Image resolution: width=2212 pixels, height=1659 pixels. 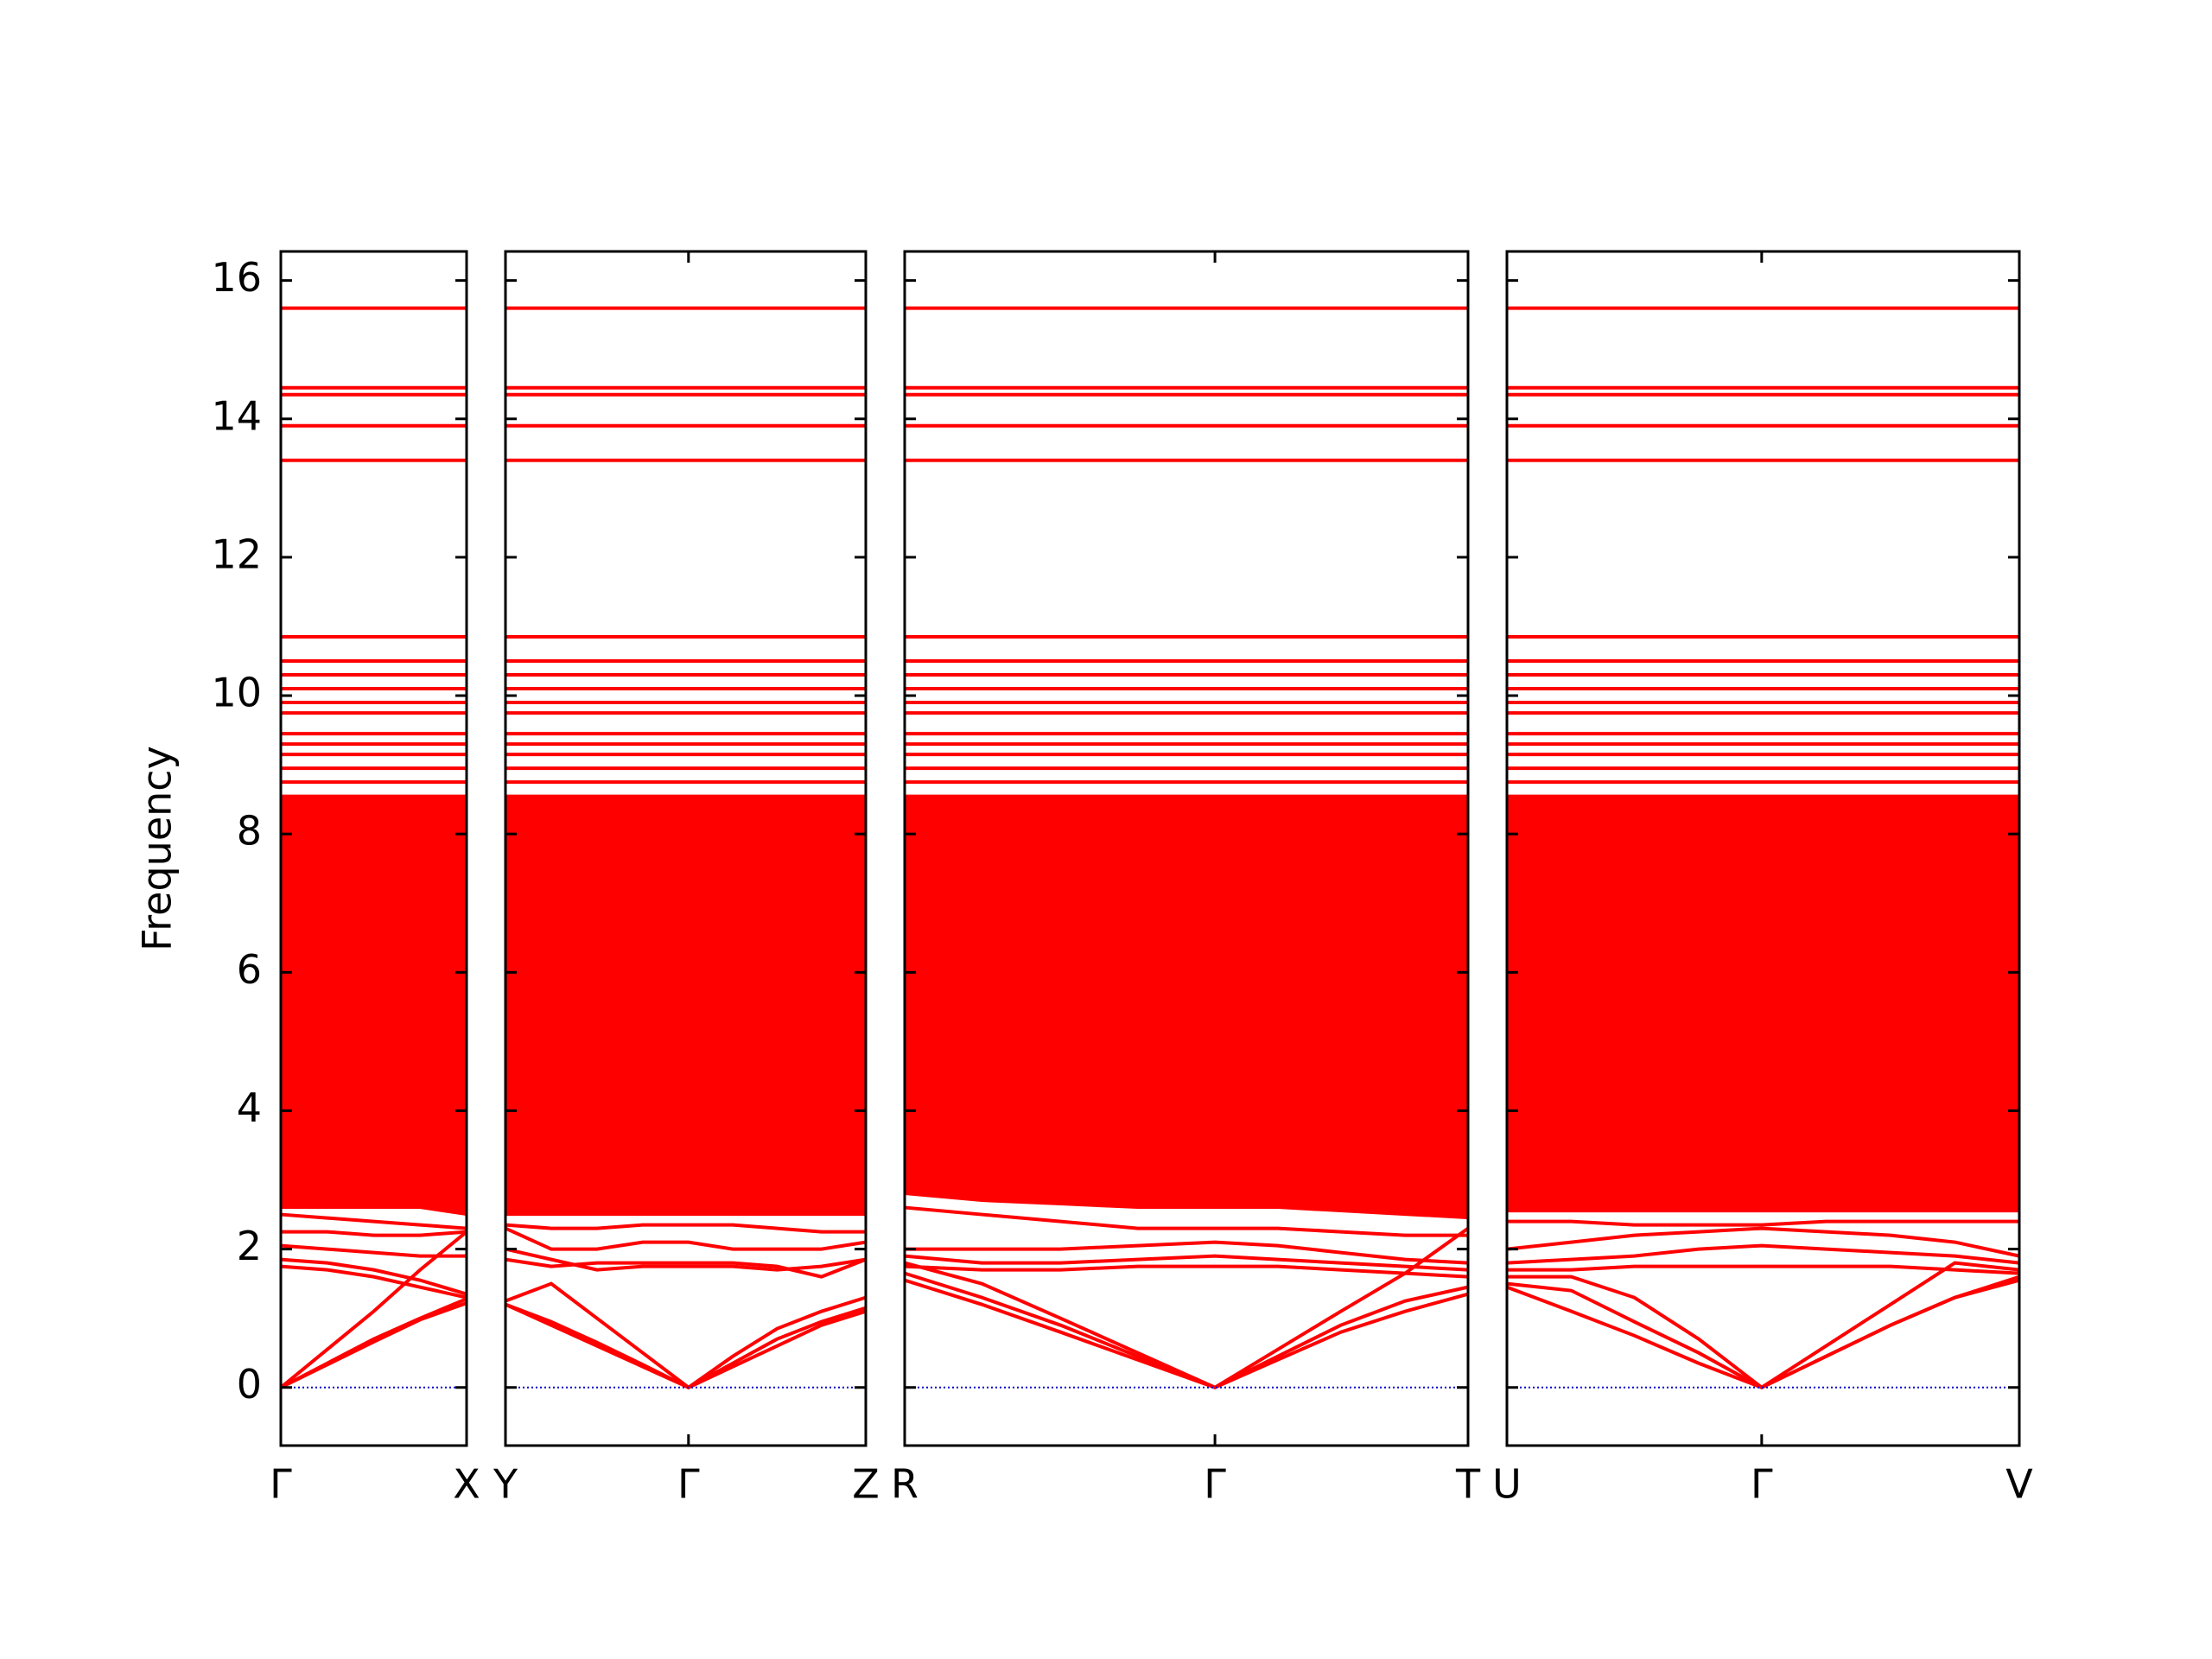 What do you see at coordinates (466, 1484) in the screenshot?
I see `x-tick-label: X` at bounding box center [466, 1484].